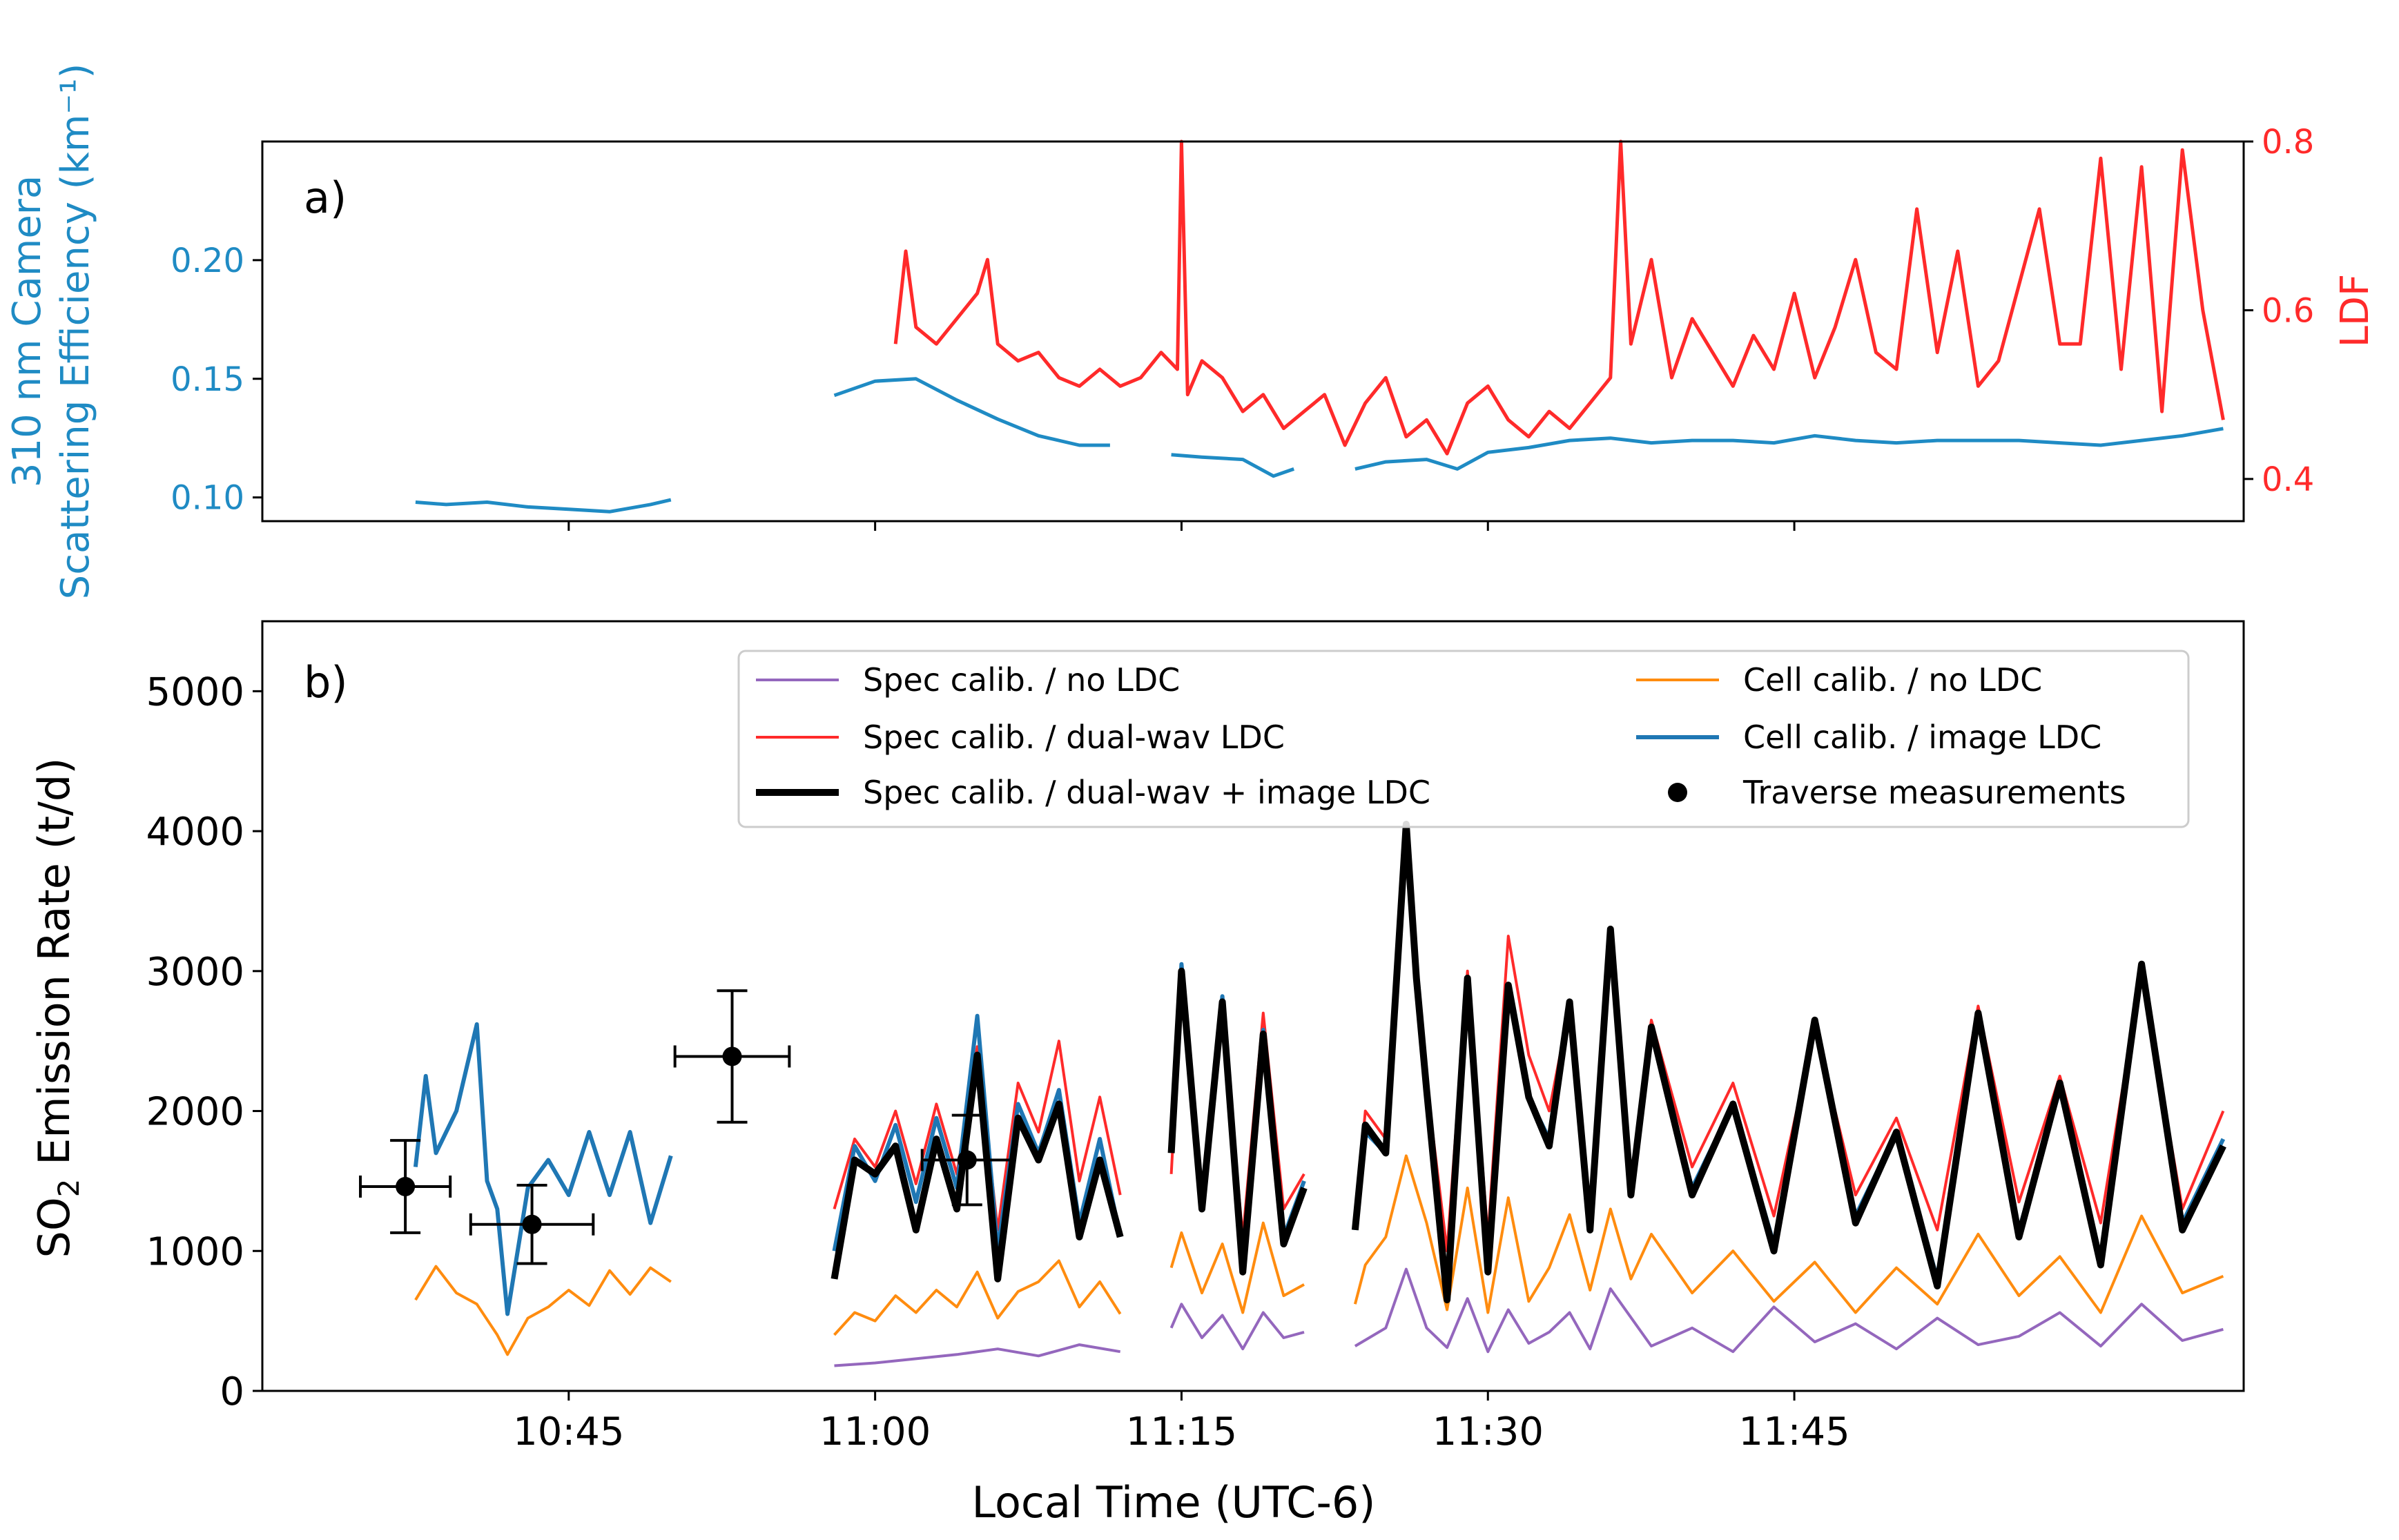  What do you see at coordinates (208, 261) in the screenshot?
I see `left-tick-label: 0.20` at bounding box center [208, 261].